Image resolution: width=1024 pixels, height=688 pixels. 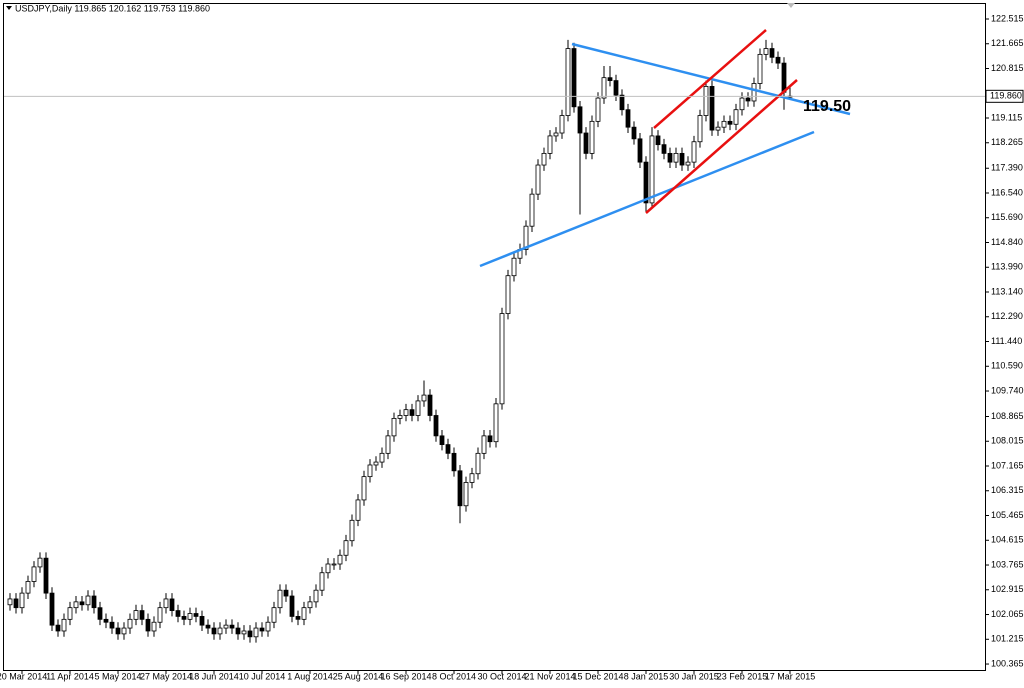 I want to click on x-tick-label: 18 Jun 2014, so click(x=214, y=676).